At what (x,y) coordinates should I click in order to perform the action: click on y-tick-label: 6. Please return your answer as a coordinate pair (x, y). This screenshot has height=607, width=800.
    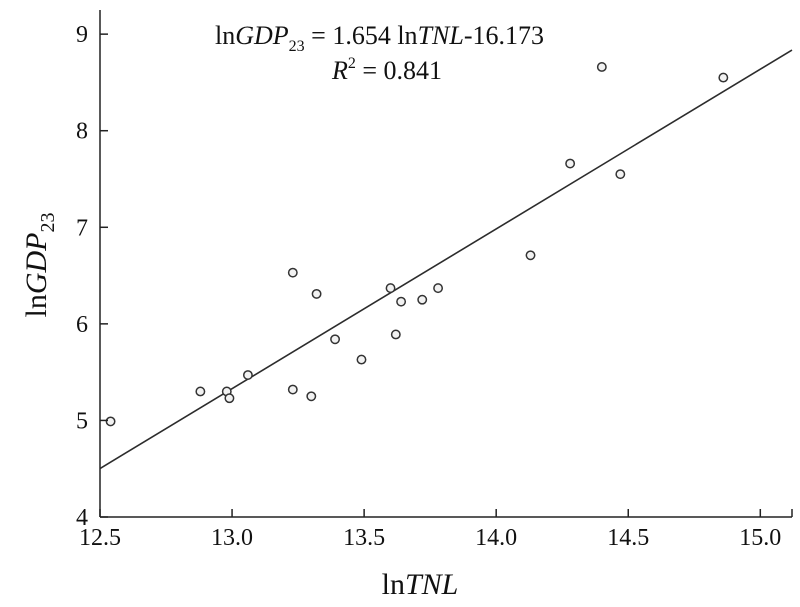
    Looking at the image, I should click on (82, 325).